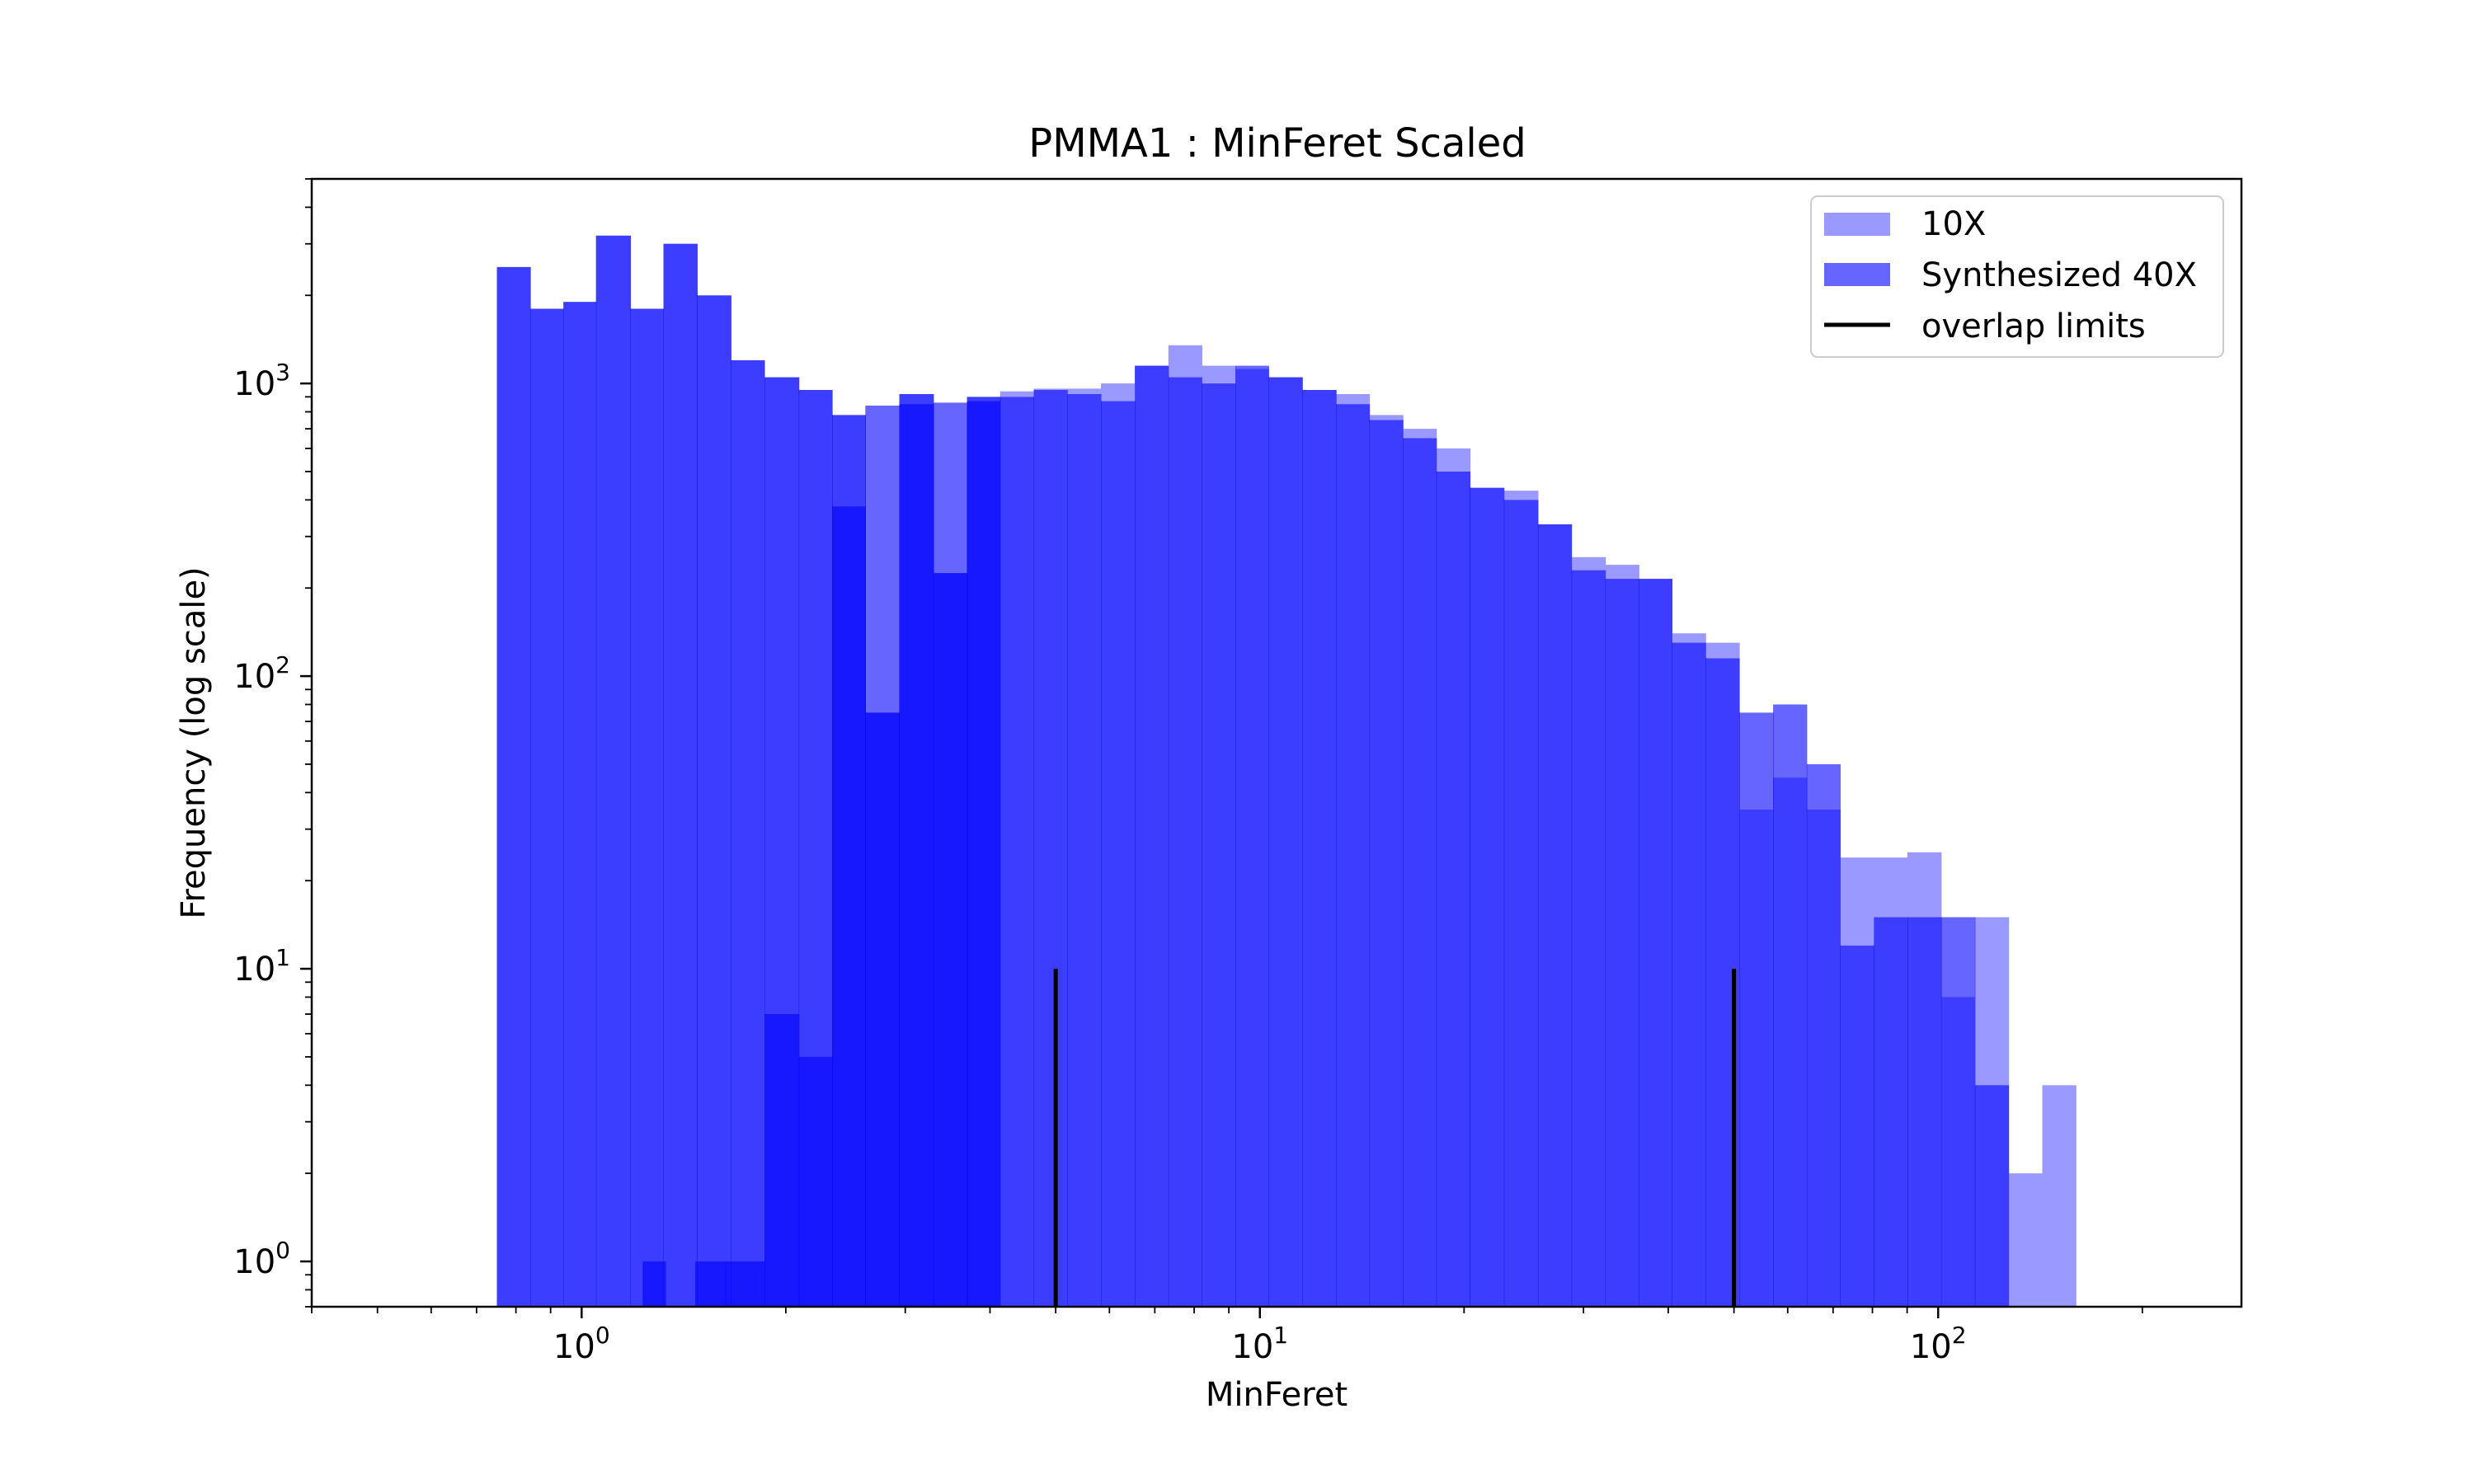  Describe the element at coordinates (2033, 326) in the screenshot. I see `legend-label-overlap-limits: overlap limits` at that location.